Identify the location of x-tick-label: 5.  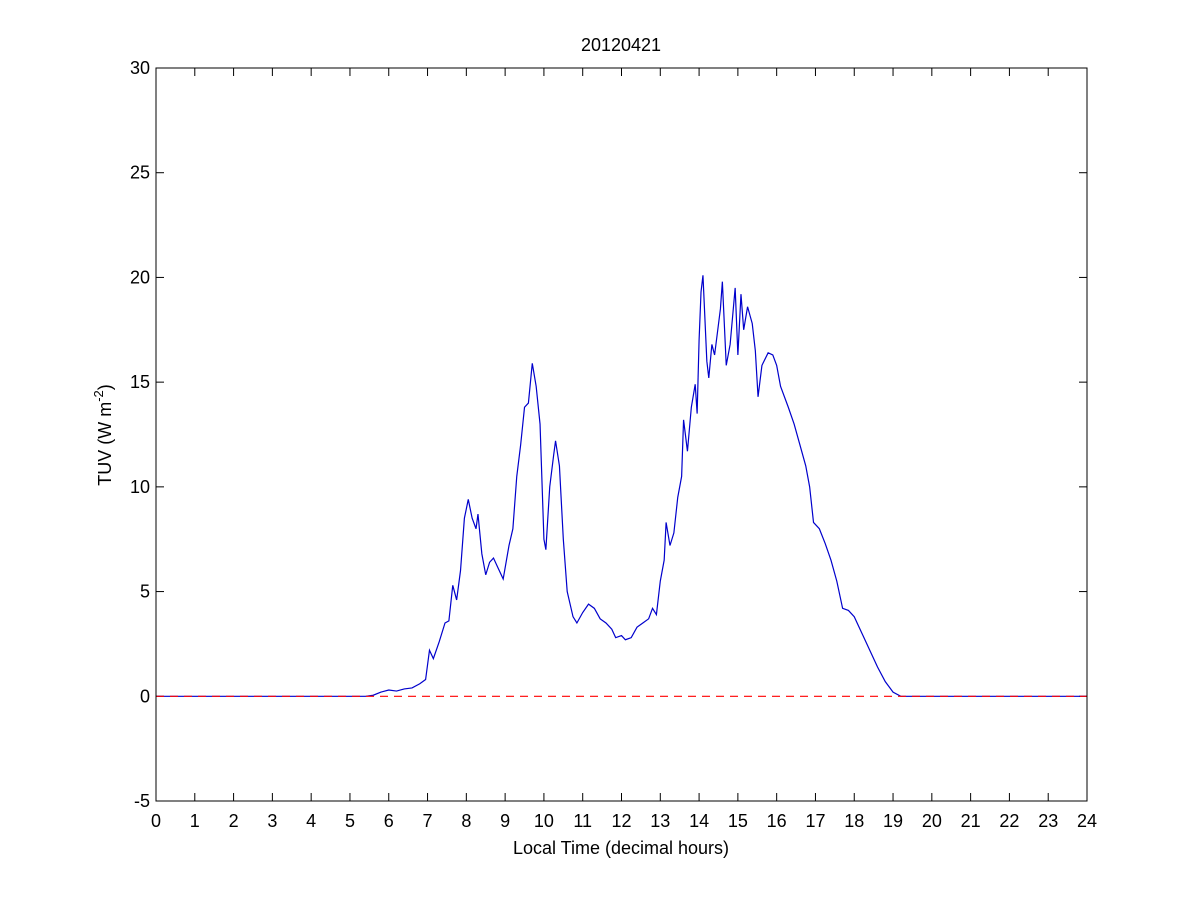
(350, 821).